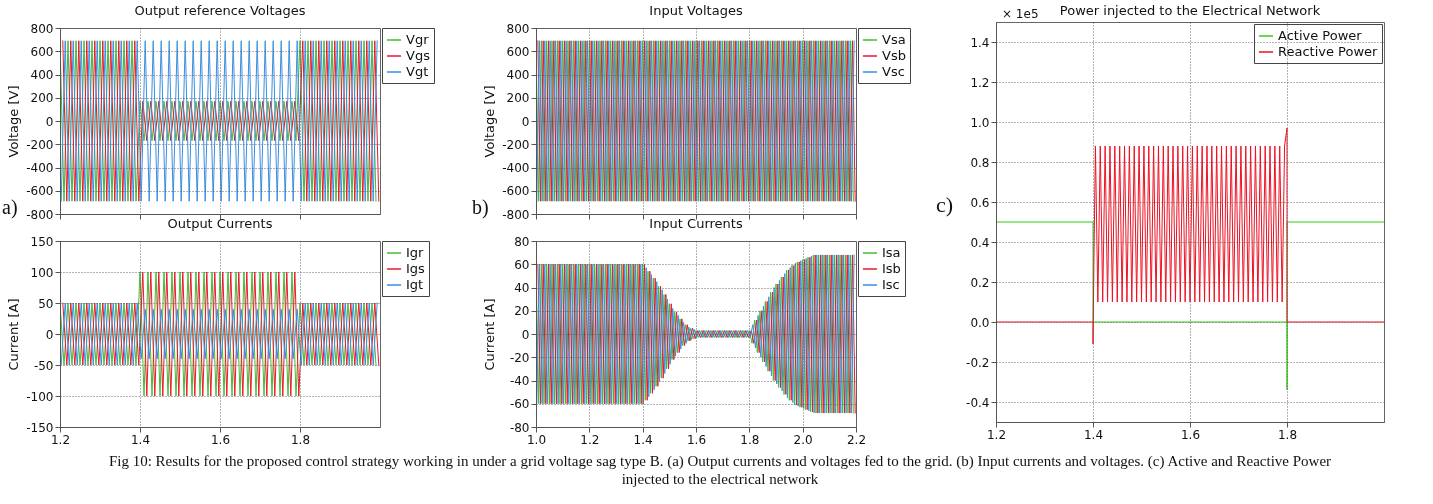 The height and width of the screenshot is (504, 1433). I want to click on legend-label: Igr, so click(415, 252).